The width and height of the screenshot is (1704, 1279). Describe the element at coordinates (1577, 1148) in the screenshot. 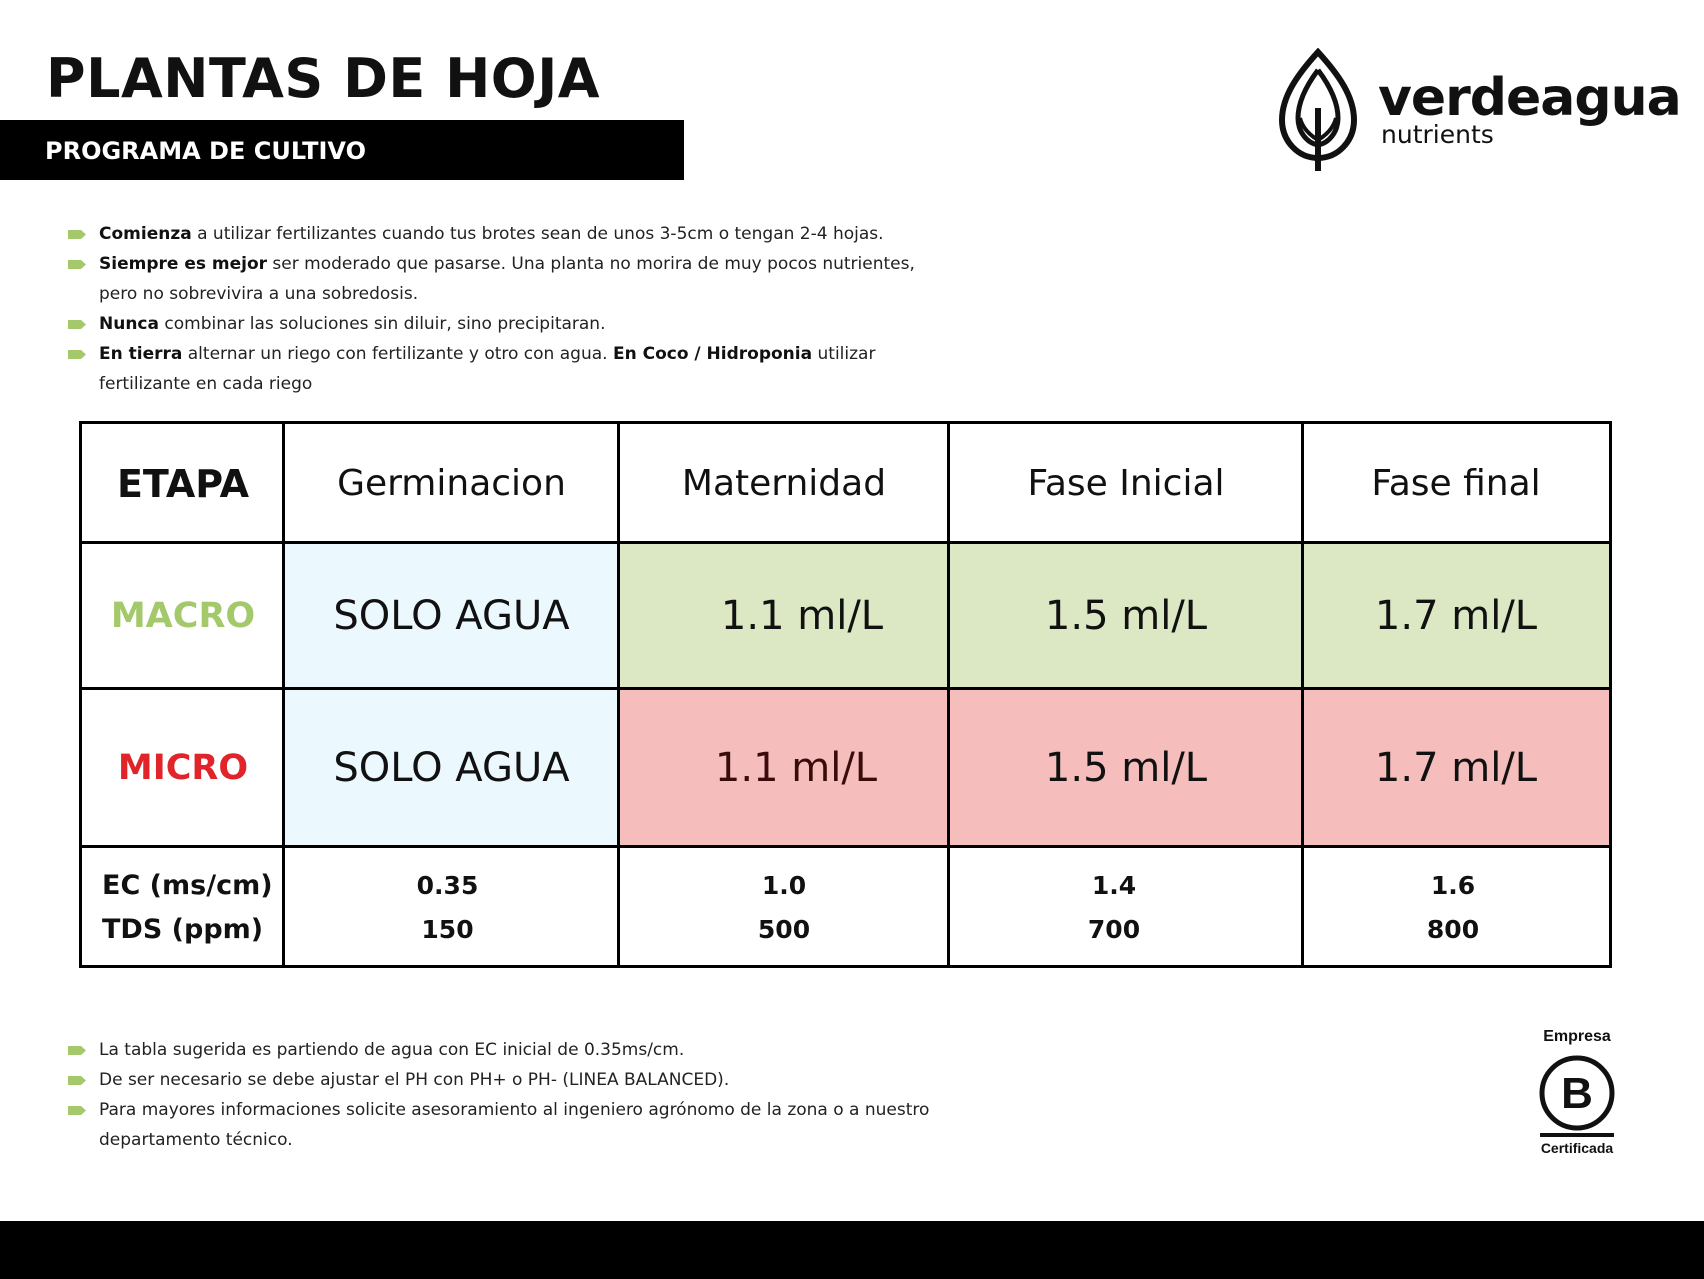

I see `b-corp-bottom-label: Certificada` at that location.